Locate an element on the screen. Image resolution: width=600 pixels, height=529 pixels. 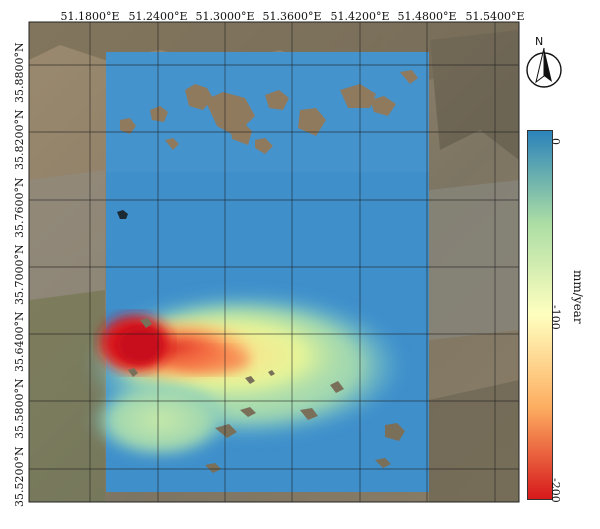
longitude-label: 51.3000°E is located at coordinates (225, 16).